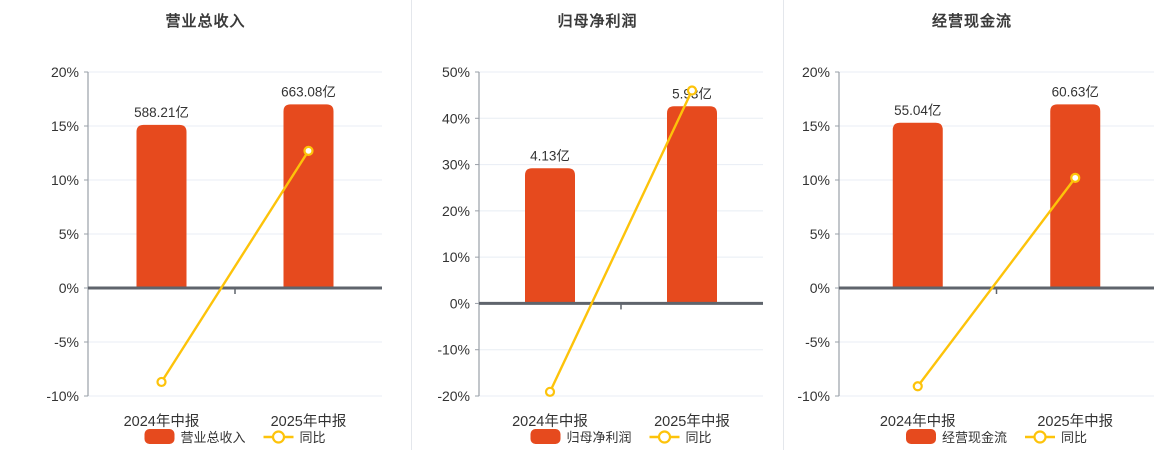 The width and height of the screenshot is (1160, 450). I want to click on chart-legend: 经营现金流 同比, so click(996, 437).